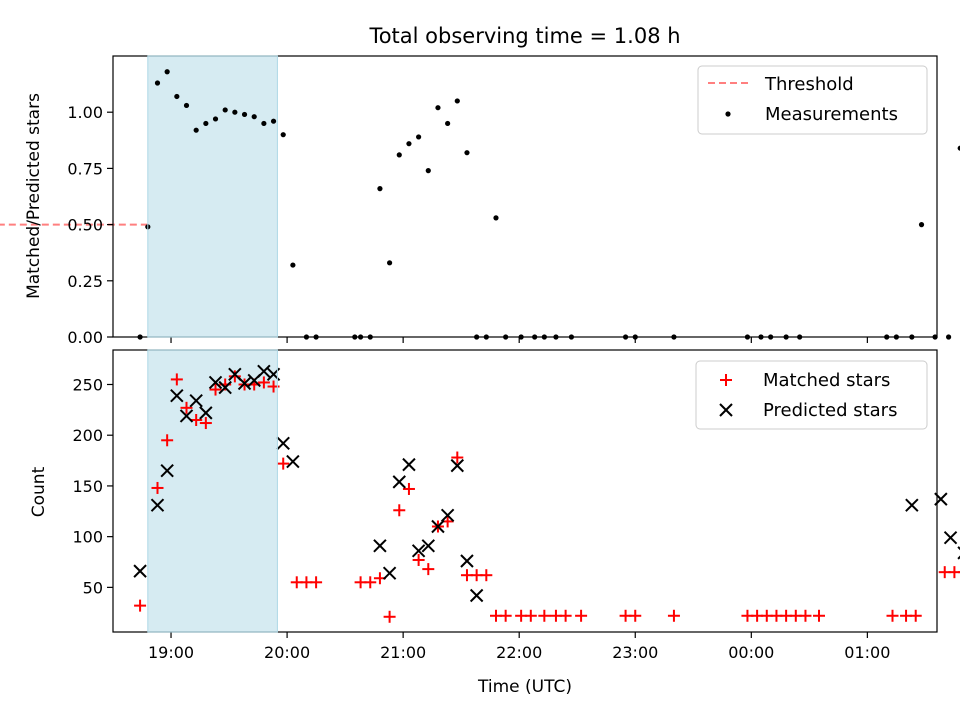  I want to click on bottom-legend: Matched stars Predicted stars, so click(811, 395).